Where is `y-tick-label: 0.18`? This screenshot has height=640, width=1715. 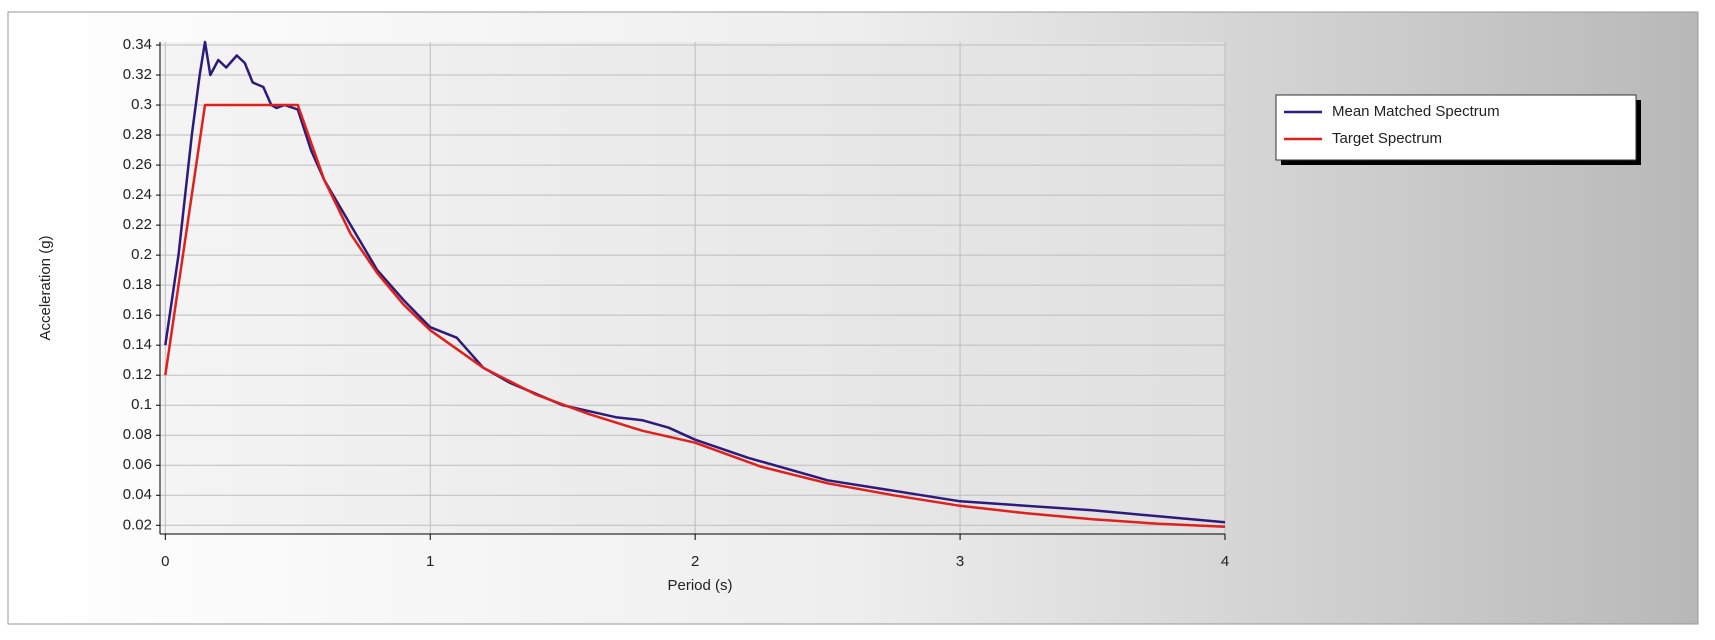
y-tick-label: 0.18 is located at coordinates (137, 284).